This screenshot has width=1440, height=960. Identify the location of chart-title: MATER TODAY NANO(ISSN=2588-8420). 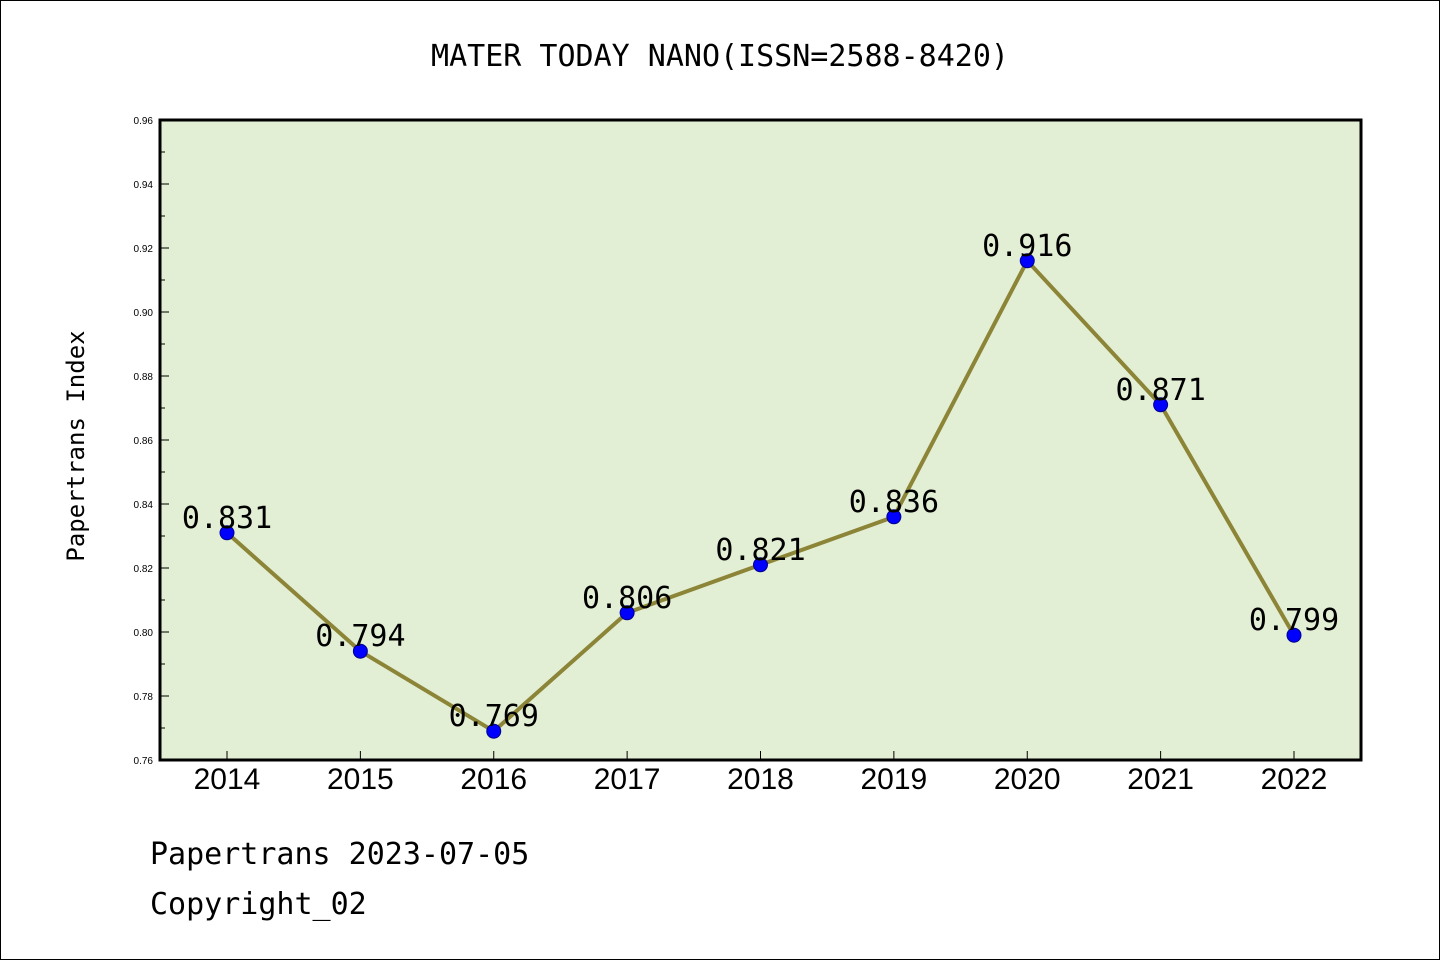
(720, 56).